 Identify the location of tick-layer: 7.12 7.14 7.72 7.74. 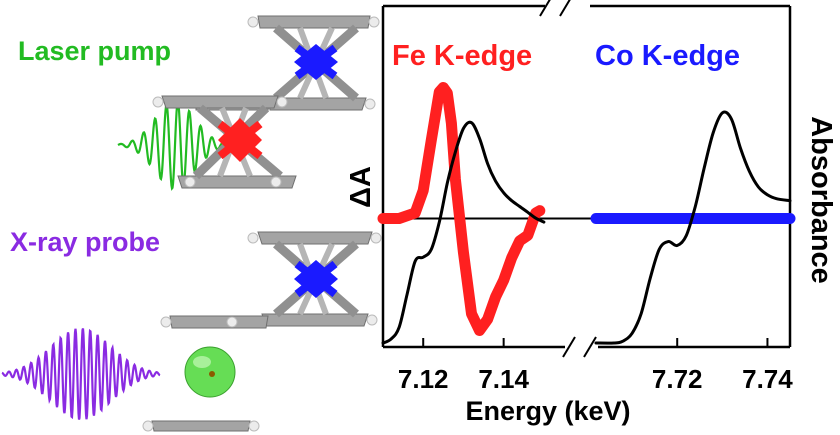
(595, 366).